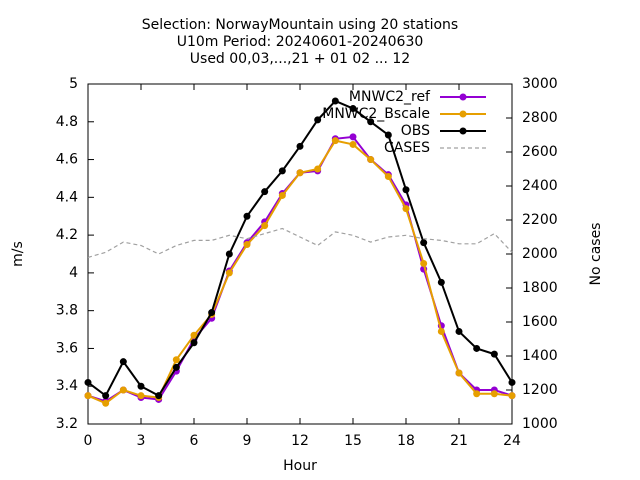 The image size is (640, 480). Describe the element at coordinates (540, 424) in the screenshot. I see `y2-tick-label: 1000` at that location.